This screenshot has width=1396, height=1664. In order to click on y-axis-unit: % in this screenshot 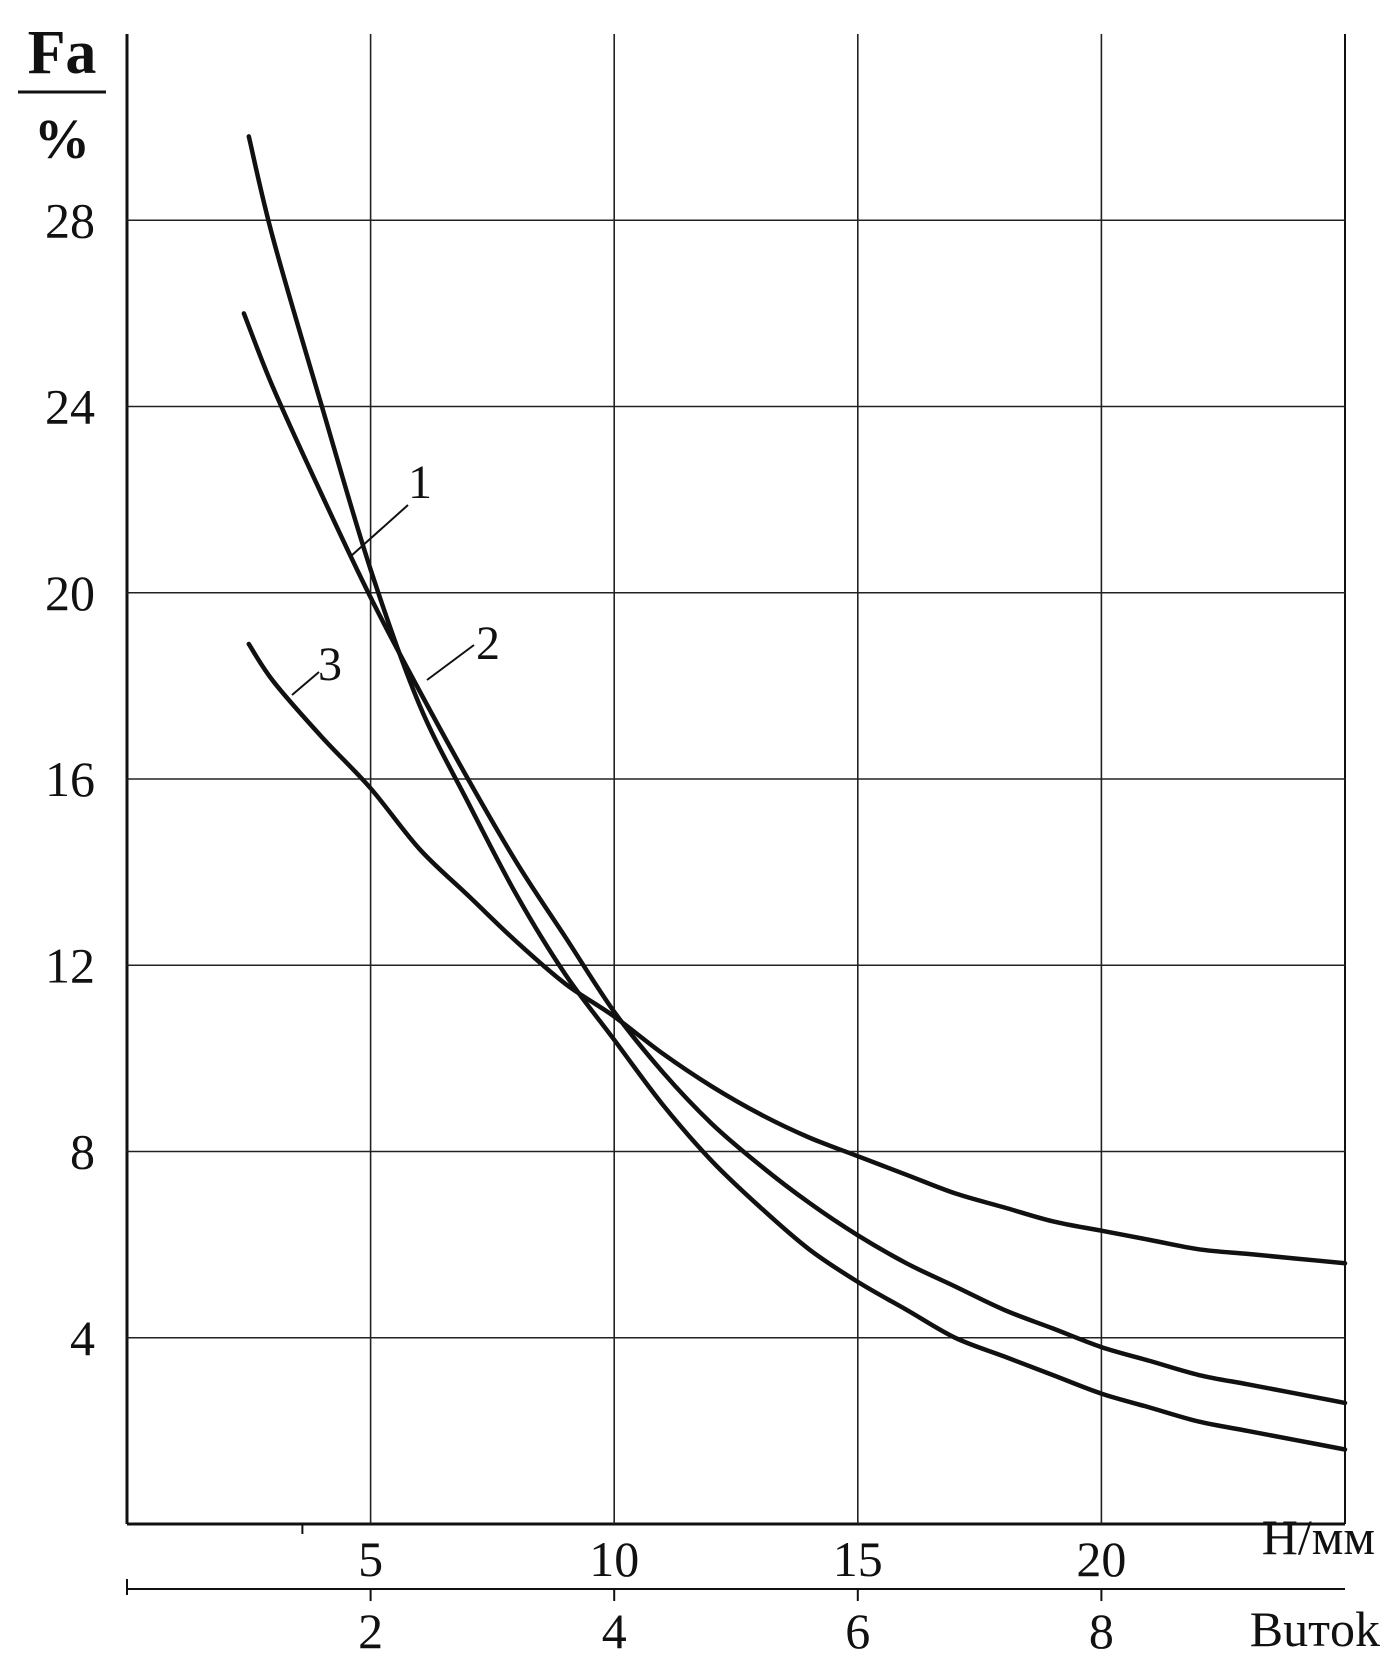, I will do `click(62, 140)`.